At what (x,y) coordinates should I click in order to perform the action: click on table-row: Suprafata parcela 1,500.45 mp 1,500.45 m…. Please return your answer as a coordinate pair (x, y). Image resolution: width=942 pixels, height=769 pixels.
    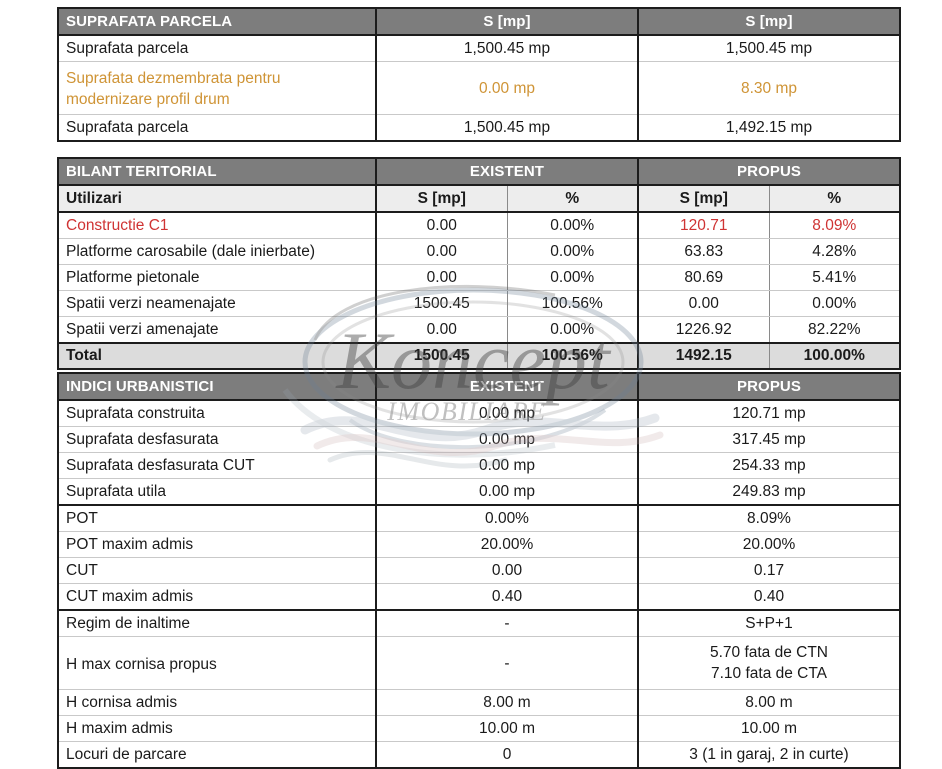
    Looking at the image, I should click on (479, 48).